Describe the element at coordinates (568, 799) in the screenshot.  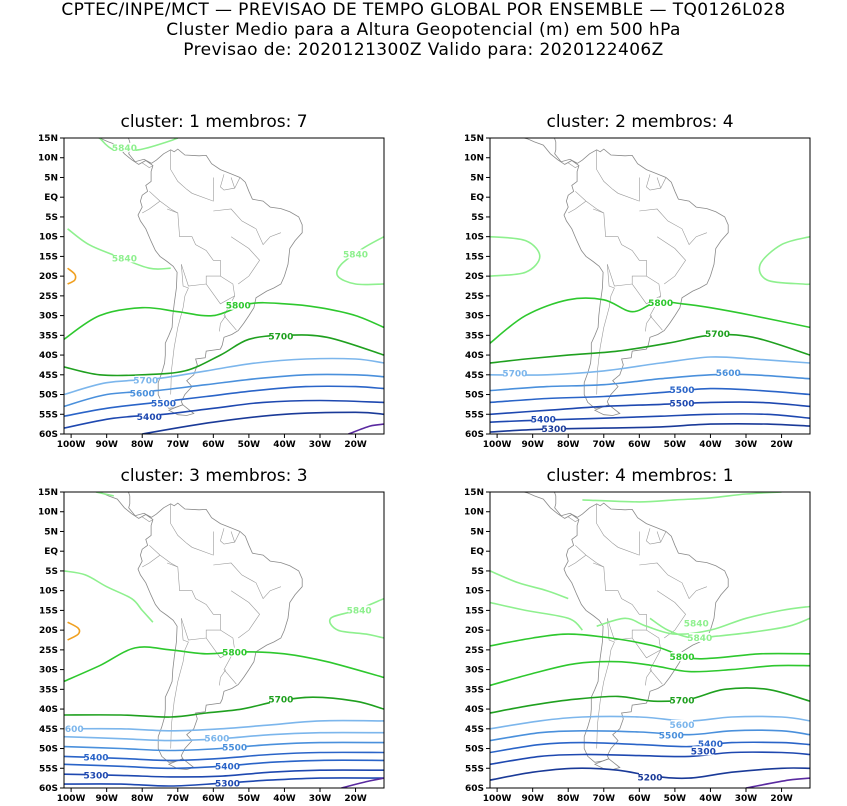
I see `lon-label: 80W` at that location.